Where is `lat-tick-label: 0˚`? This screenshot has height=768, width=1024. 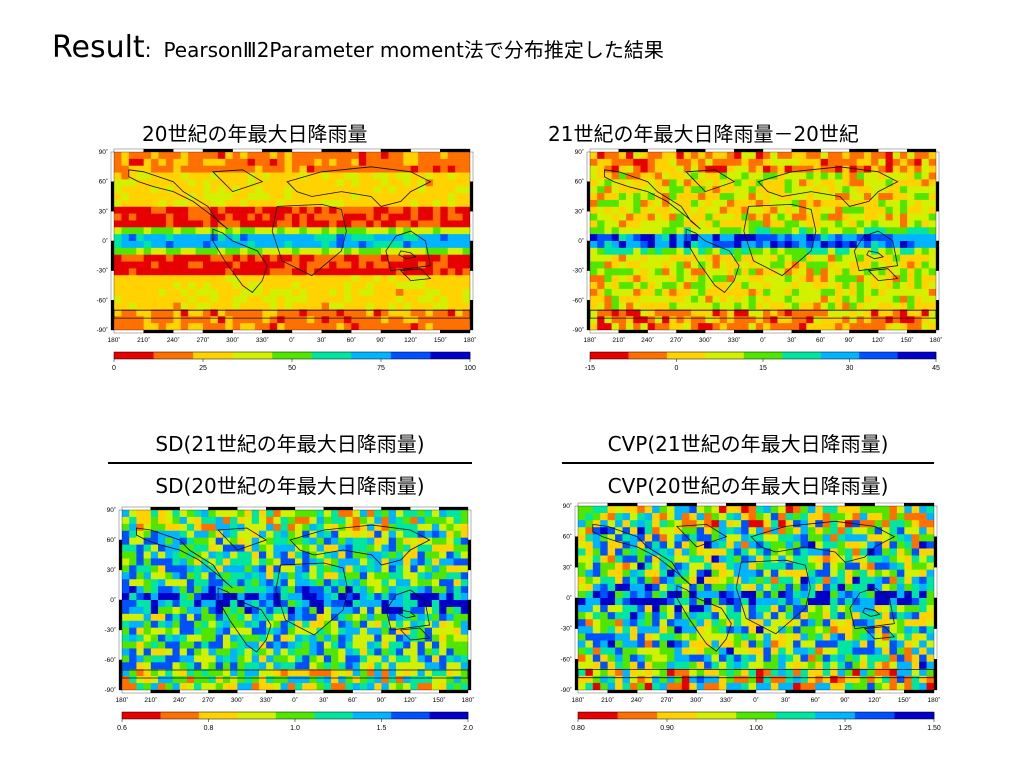
lat-tick-label: 0˚ is located at coordinates (113, 600).